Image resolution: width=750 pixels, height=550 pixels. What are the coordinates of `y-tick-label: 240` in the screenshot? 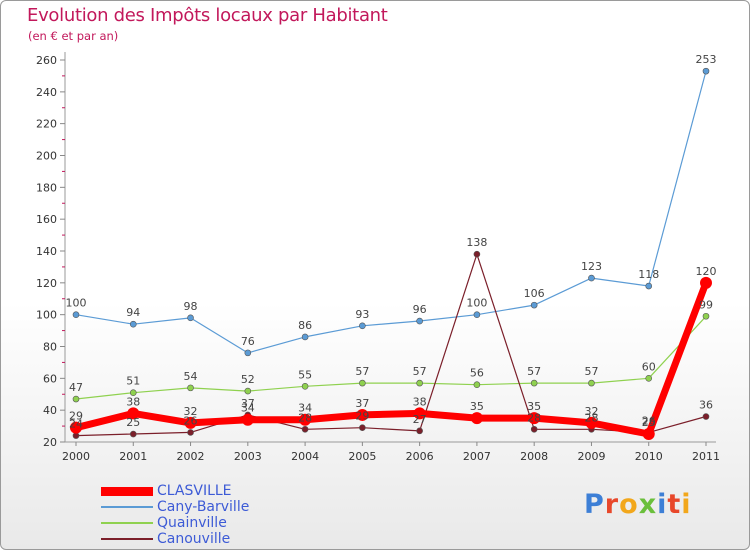 It's located at (46, 92).